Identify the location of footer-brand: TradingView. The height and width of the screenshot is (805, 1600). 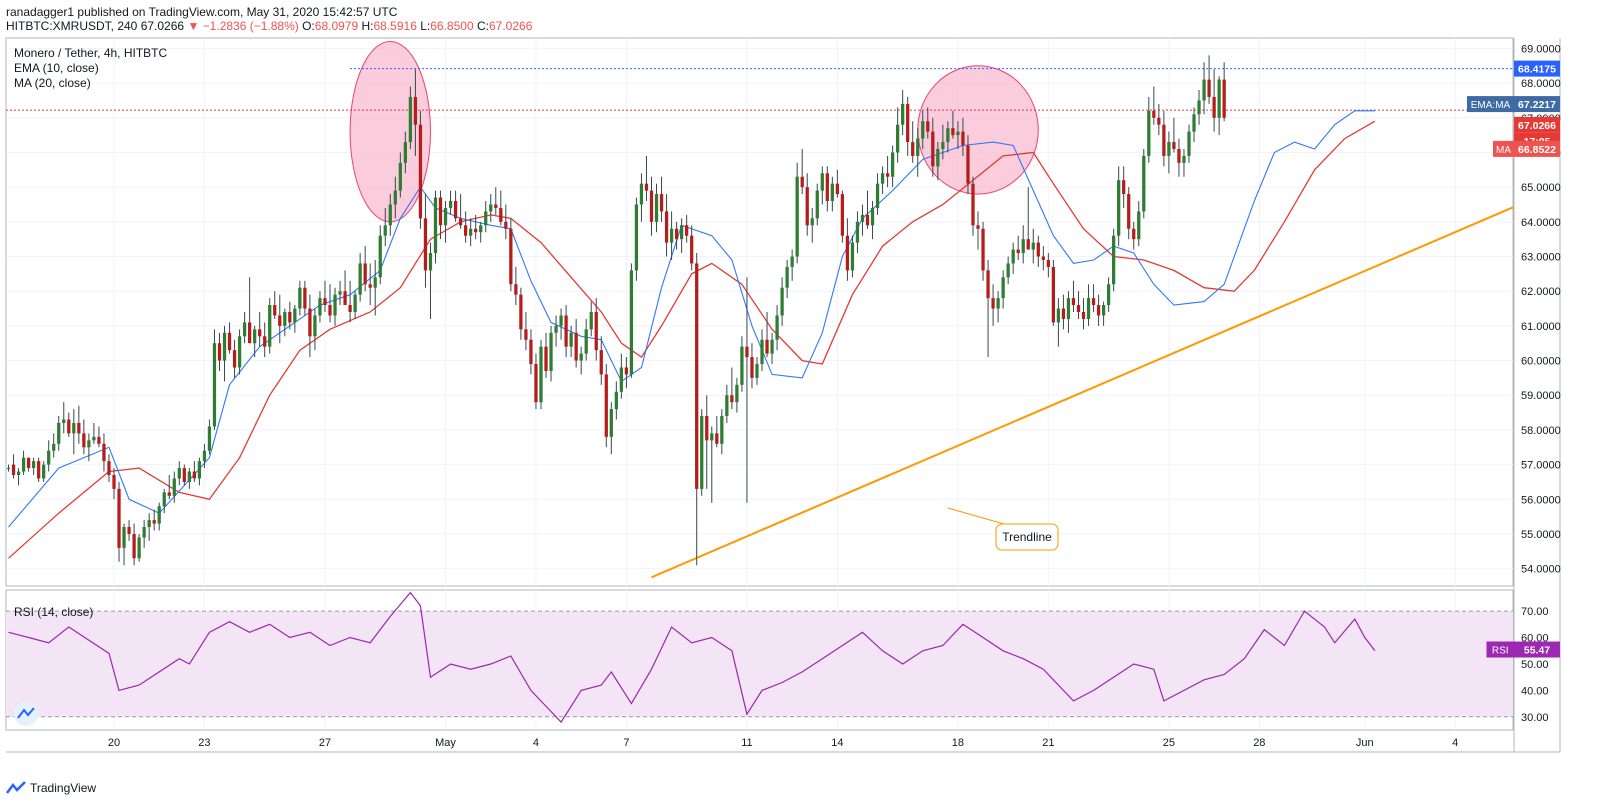
(51, 788).